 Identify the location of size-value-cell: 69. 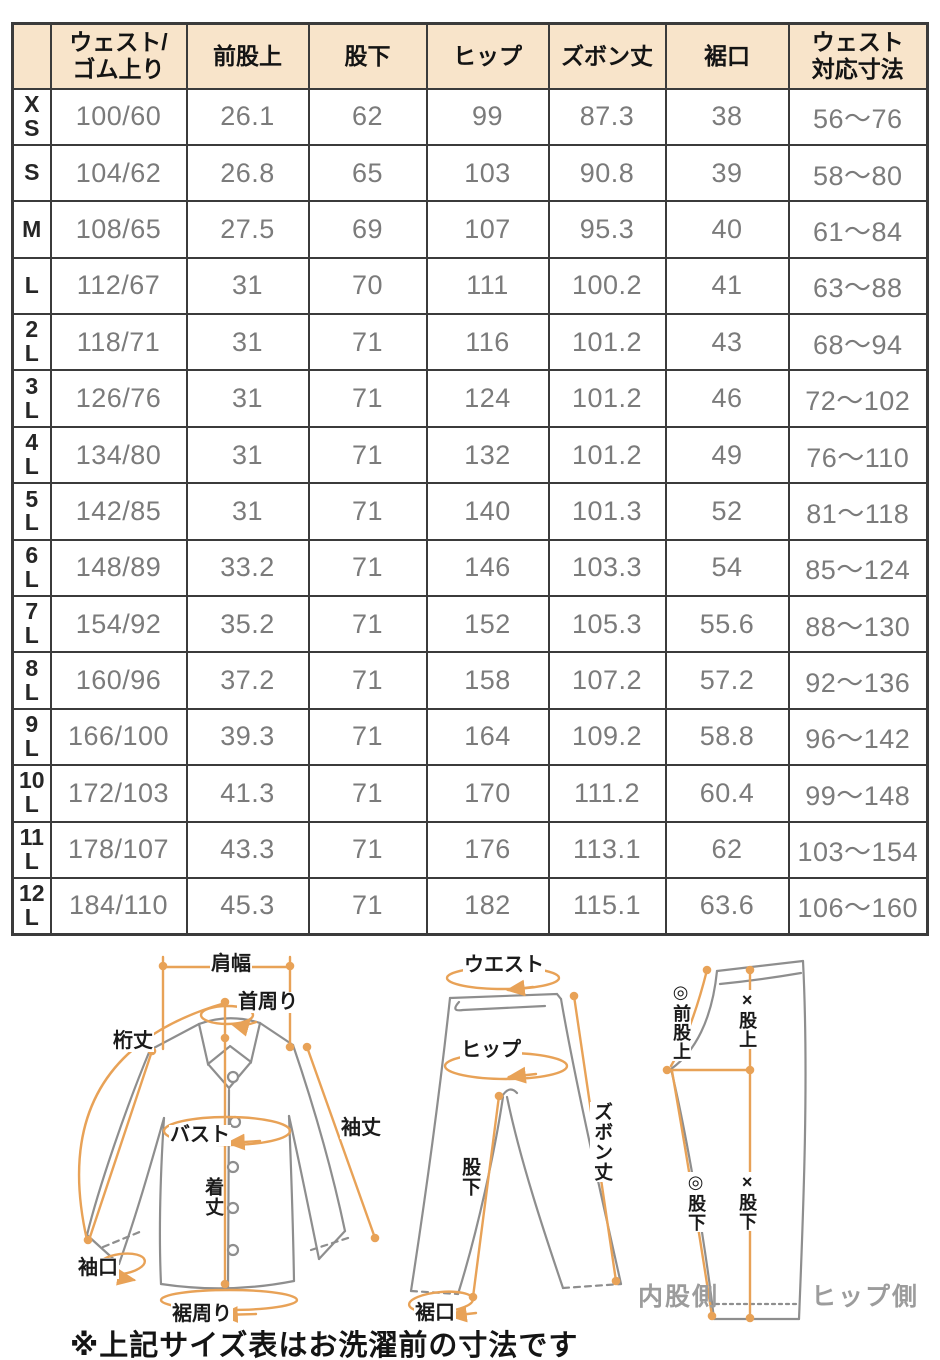
(367, 229).